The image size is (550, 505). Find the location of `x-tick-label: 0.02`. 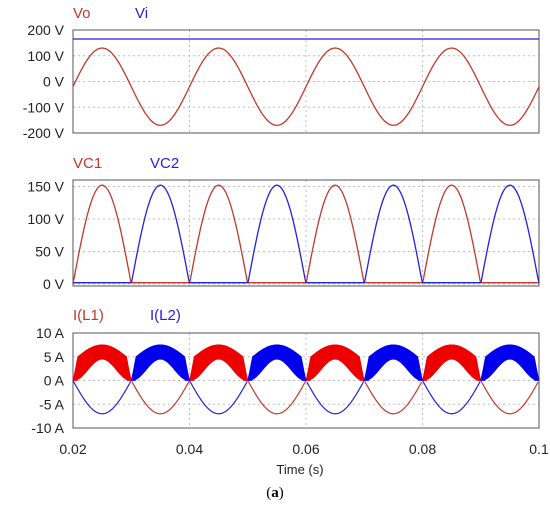

x-tick-label: 0.02 is located at coordinates (72, 449).